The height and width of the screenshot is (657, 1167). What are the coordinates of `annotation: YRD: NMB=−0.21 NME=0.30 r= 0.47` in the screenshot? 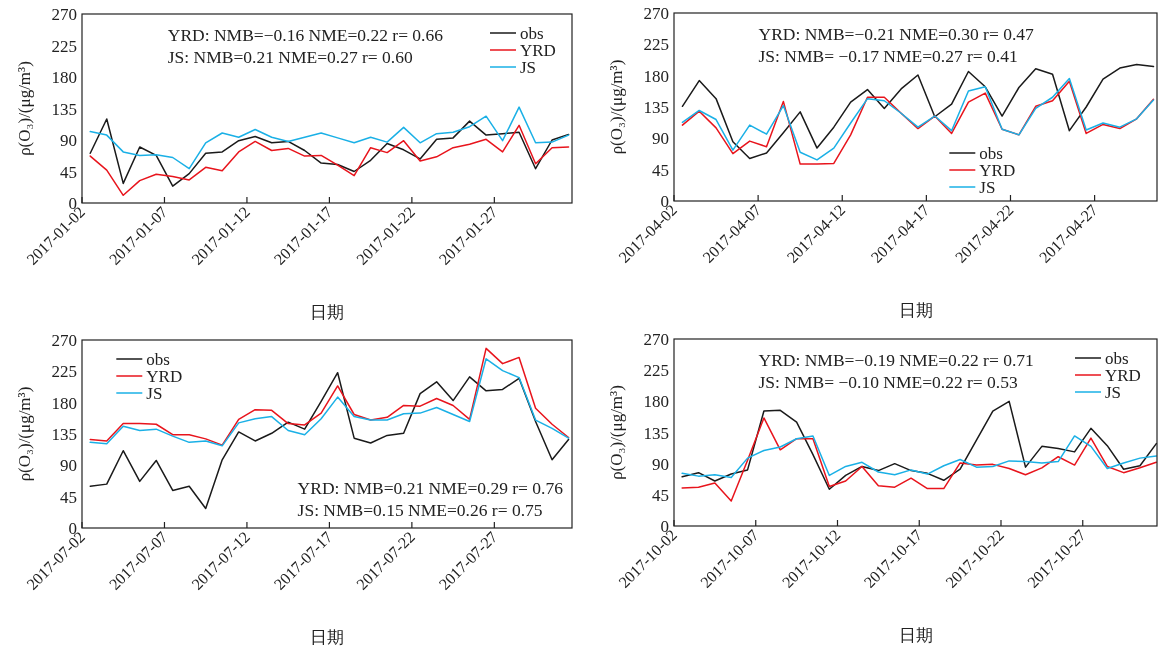 It's located at (896, 34).